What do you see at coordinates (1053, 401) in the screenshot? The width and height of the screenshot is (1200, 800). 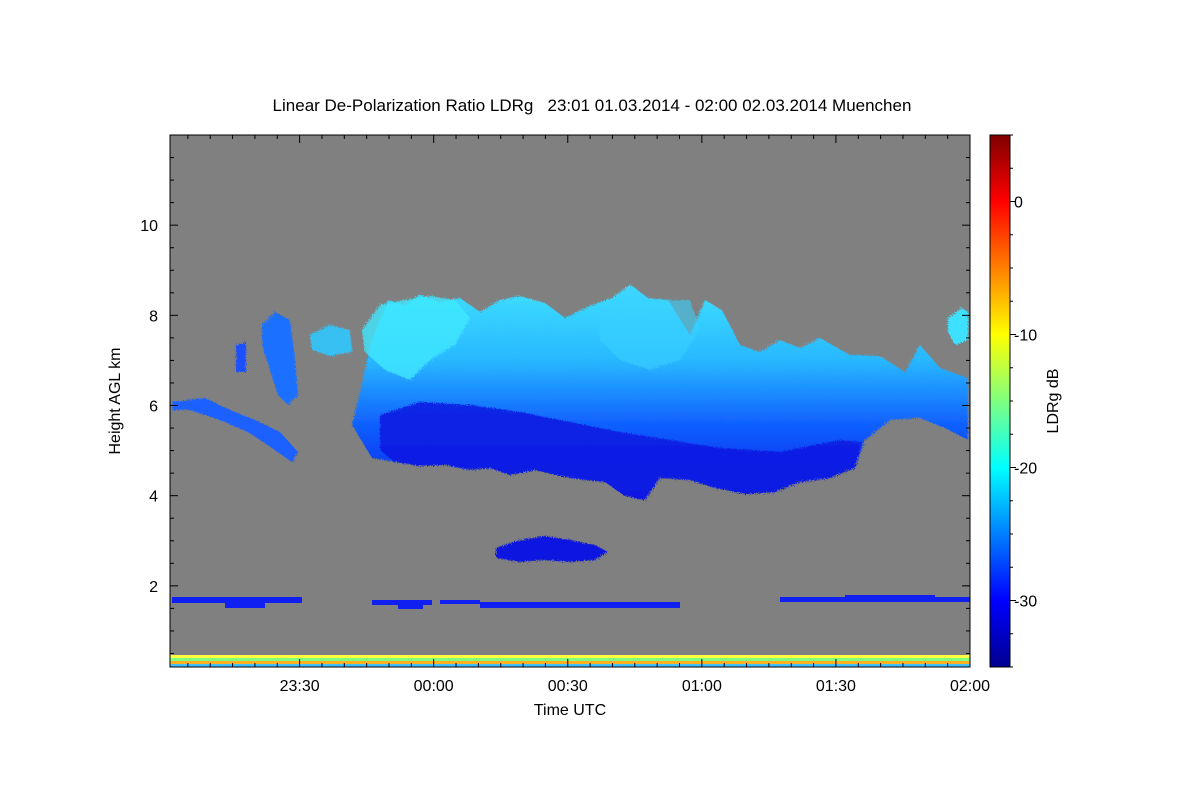 I see `colorbar-label: LDRg dB` at bounding box center [1053, 401].